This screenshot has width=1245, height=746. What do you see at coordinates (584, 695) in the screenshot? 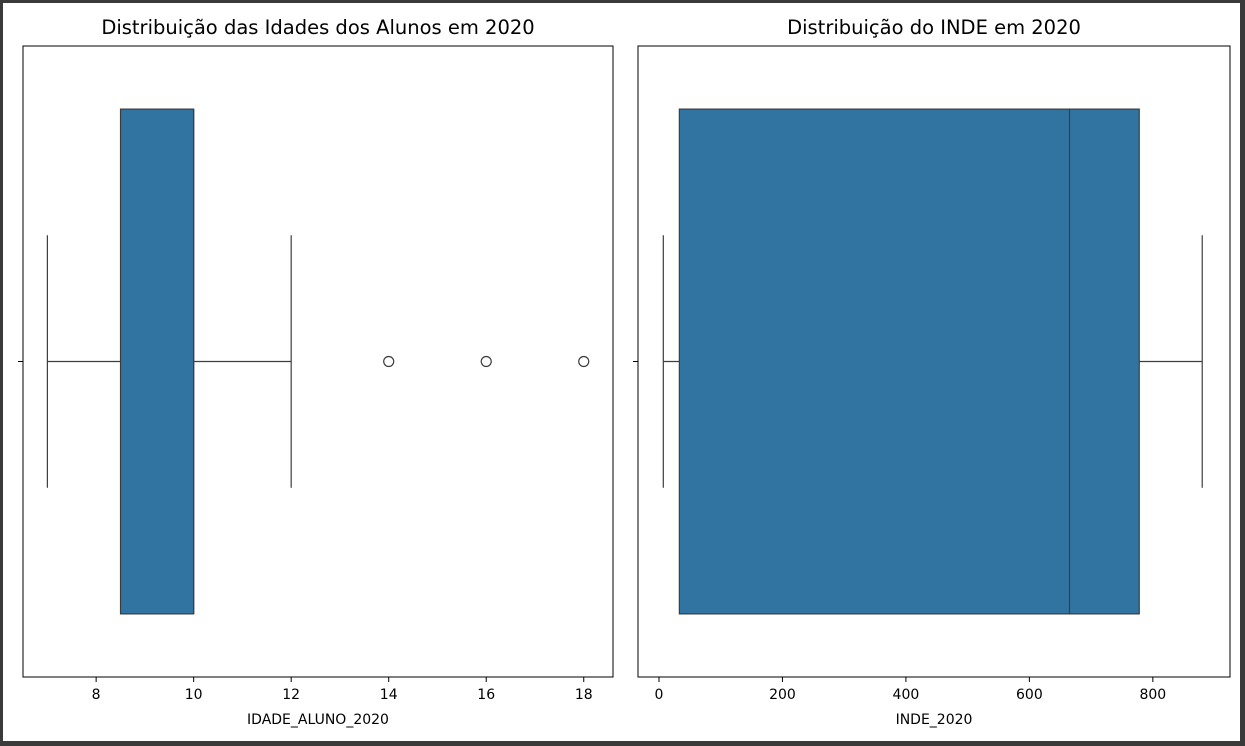
I see `x-tick-label-age-5: 18` at bounding box center [584, 695].